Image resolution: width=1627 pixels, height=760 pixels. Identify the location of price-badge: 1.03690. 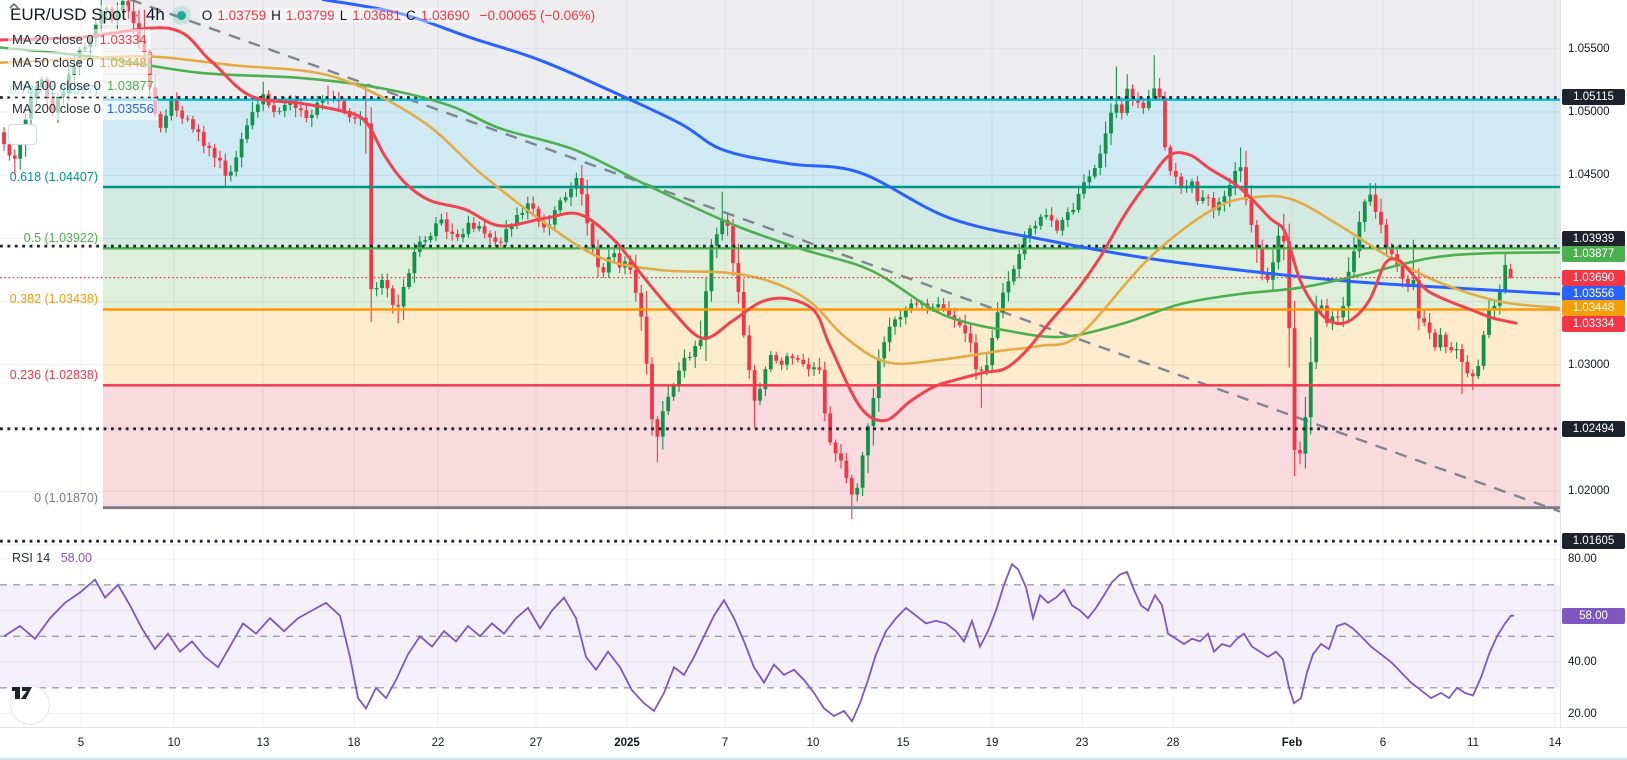
(1593, 277).